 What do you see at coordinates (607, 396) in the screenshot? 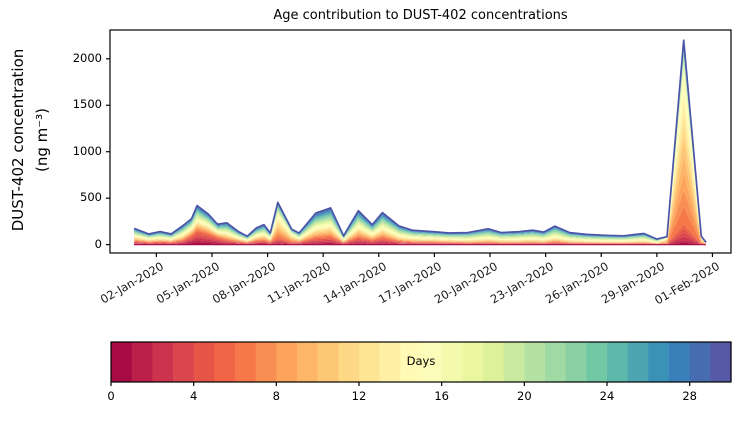
I see `colorbar-tick-label: 24` at bounding box center [607, 396].